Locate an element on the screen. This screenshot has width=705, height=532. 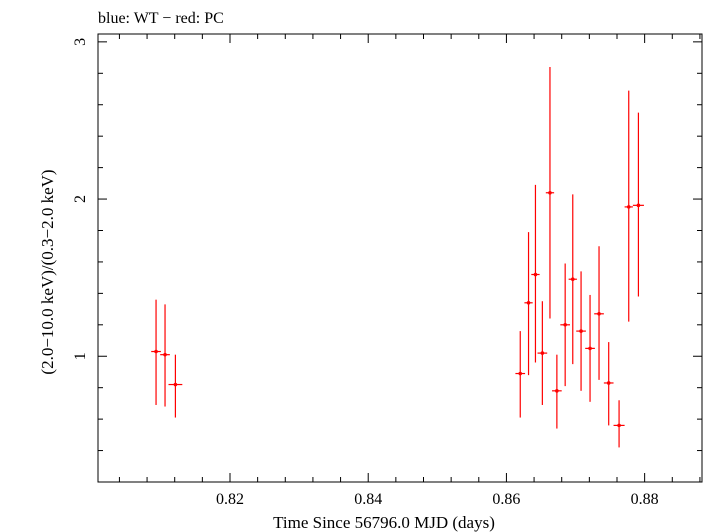
x-tick-label: 0.84 is located at coordinates (368, 499).